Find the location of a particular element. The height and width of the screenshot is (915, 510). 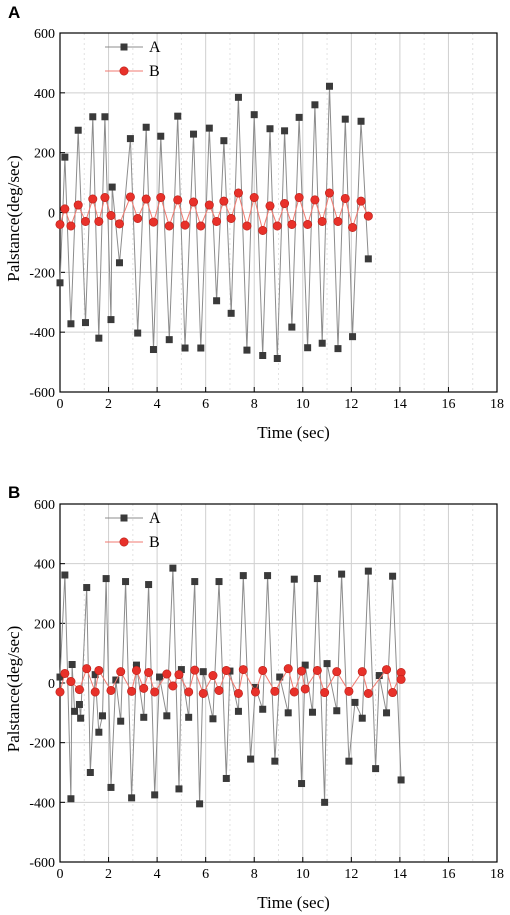

x-axis-title: Time (sec) is located at coordinates (293, 902).